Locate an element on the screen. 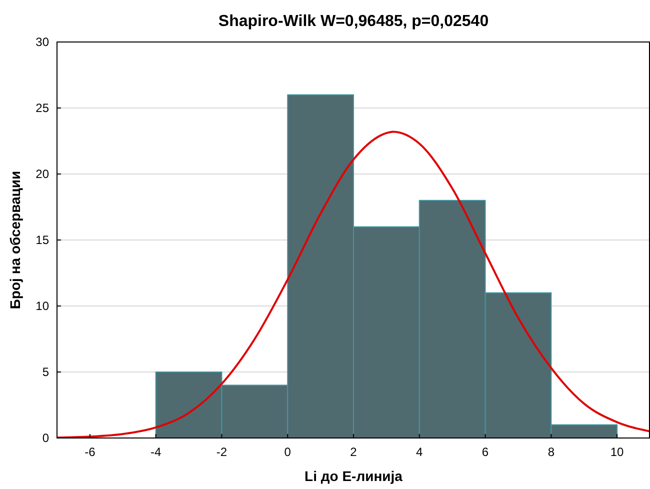 The image size is (650, 489). x-tick-label: -6 is located at coordinates (90, 452).